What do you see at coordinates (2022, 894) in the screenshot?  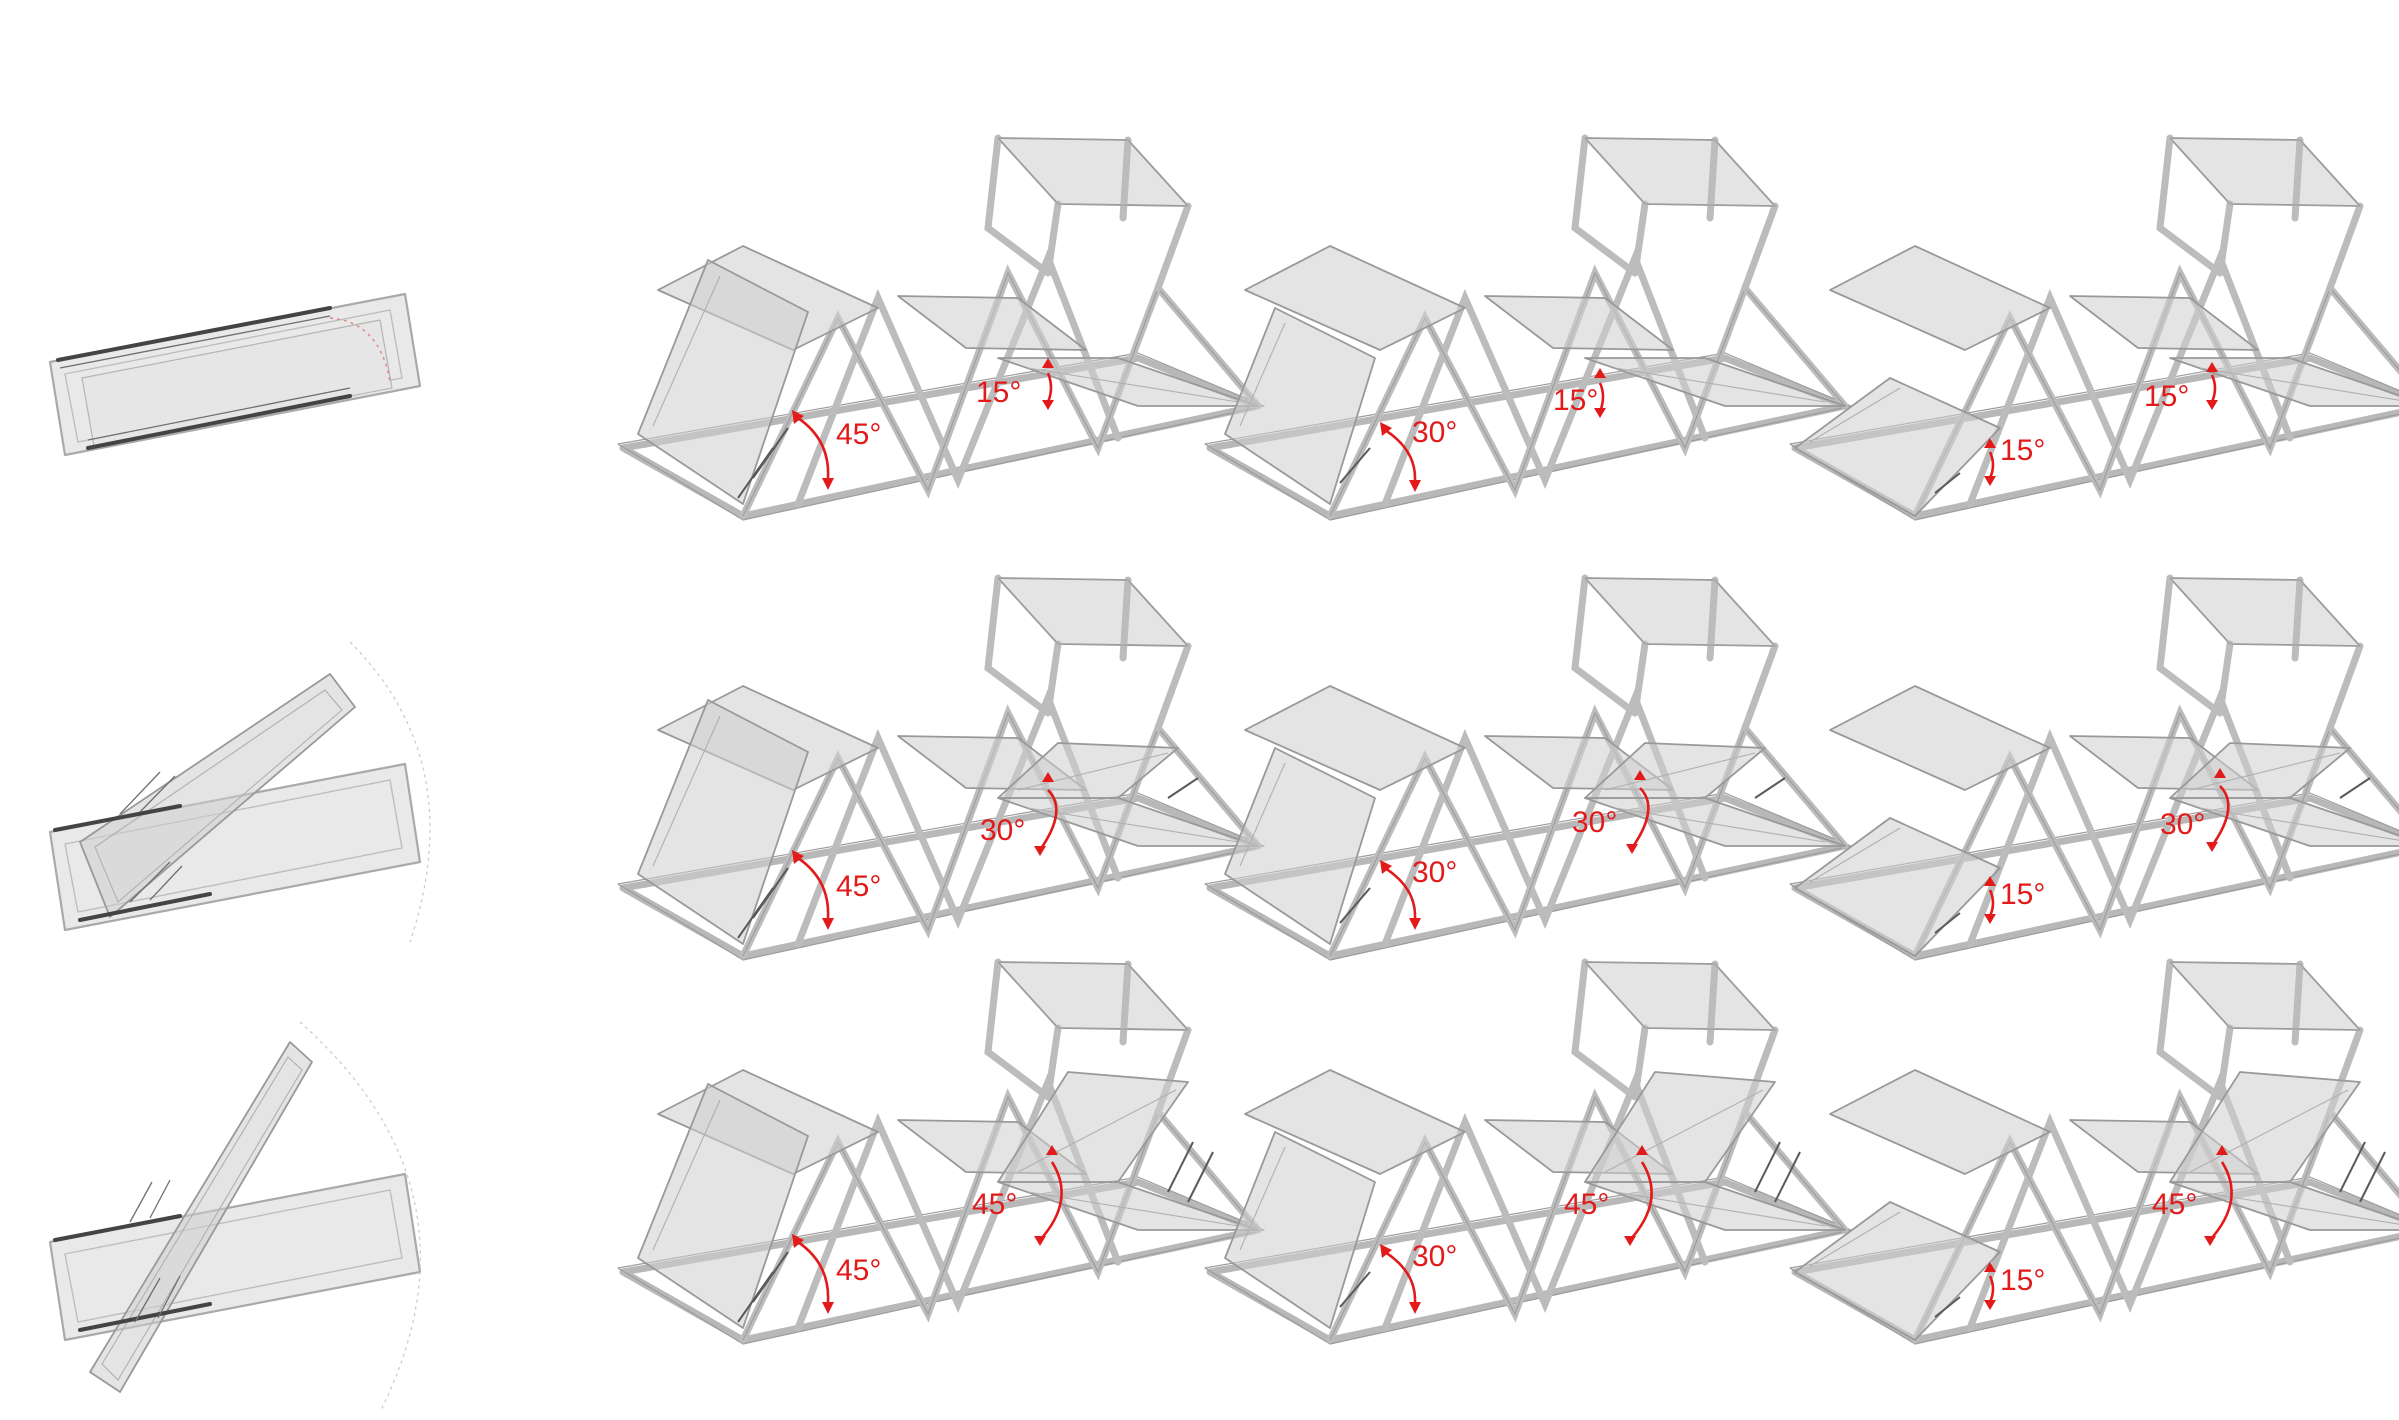 I see `row2-col3-panel-angle: 15°` at bounding box center [2022, 894].